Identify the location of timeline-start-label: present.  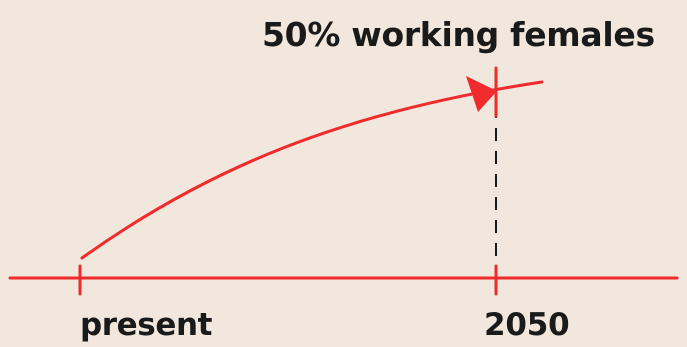
(146, 325).